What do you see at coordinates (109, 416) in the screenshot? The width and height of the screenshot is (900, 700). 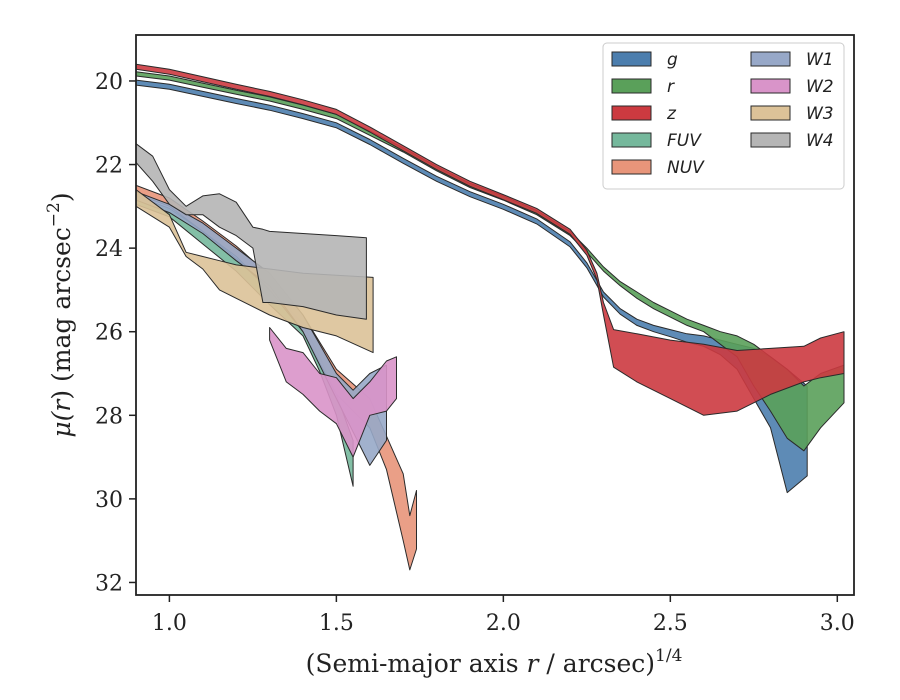 I see `y-tick-label: 28` at bounding box center [109, 416].